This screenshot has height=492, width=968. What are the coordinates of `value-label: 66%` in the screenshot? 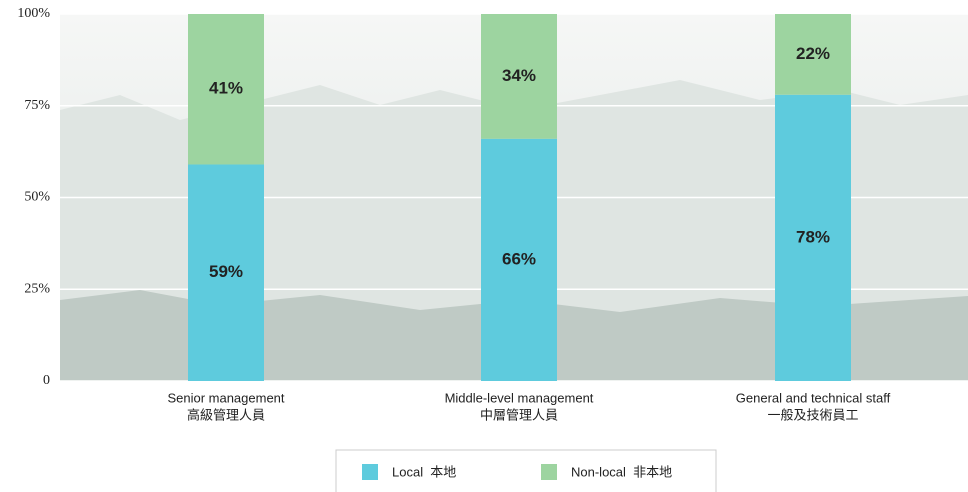 It's located at (519, 258).